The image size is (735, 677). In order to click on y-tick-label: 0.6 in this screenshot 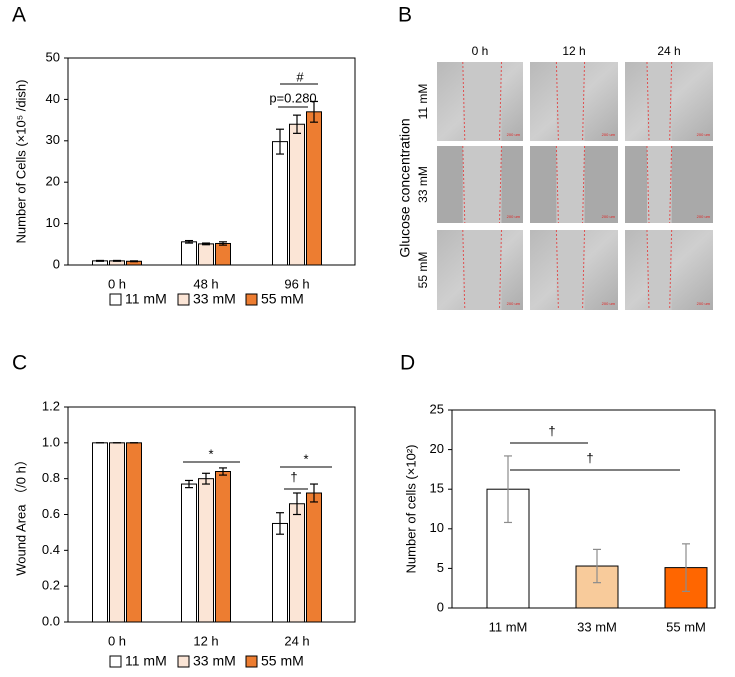, I will do `click(51, 513)`.